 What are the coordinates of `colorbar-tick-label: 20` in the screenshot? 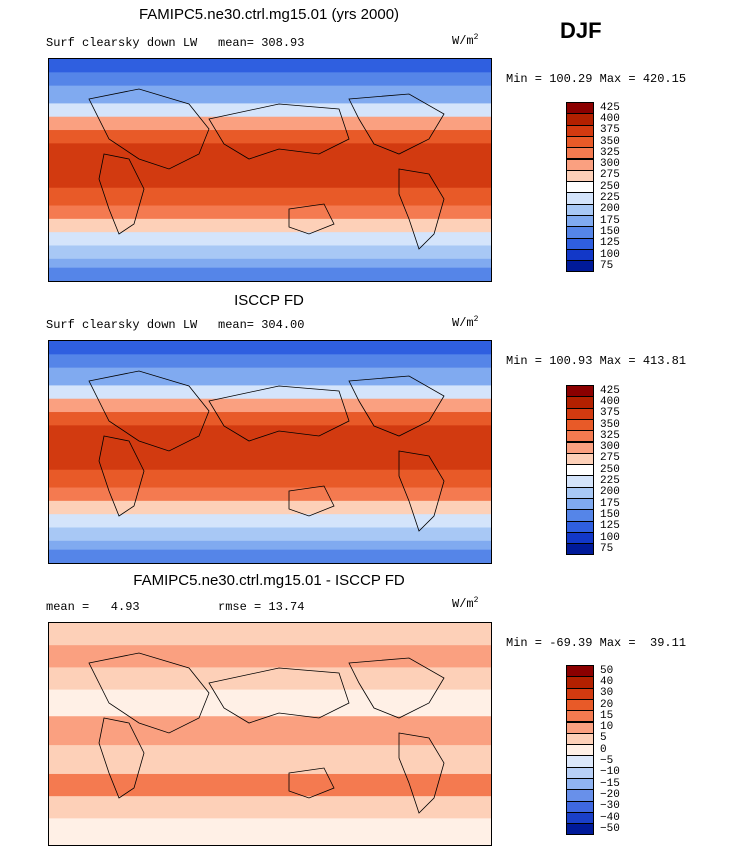 It's located at (607, 704).